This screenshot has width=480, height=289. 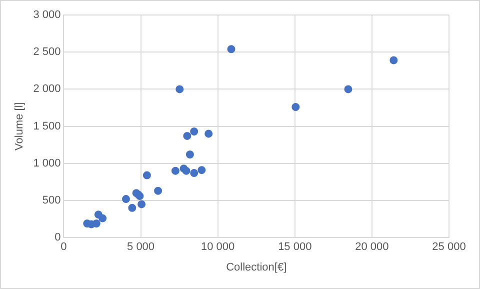 What do you see at coordinates (141, 247) in the screenshot?
I see `x-tick-label: 5 000` at bounding box center [141, 247].